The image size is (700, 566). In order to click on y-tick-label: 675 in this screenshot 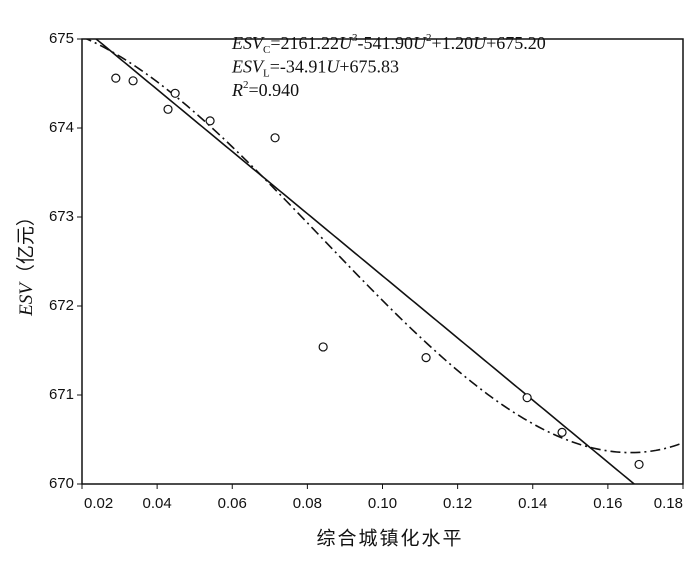, I will do `click(61, 38)`.